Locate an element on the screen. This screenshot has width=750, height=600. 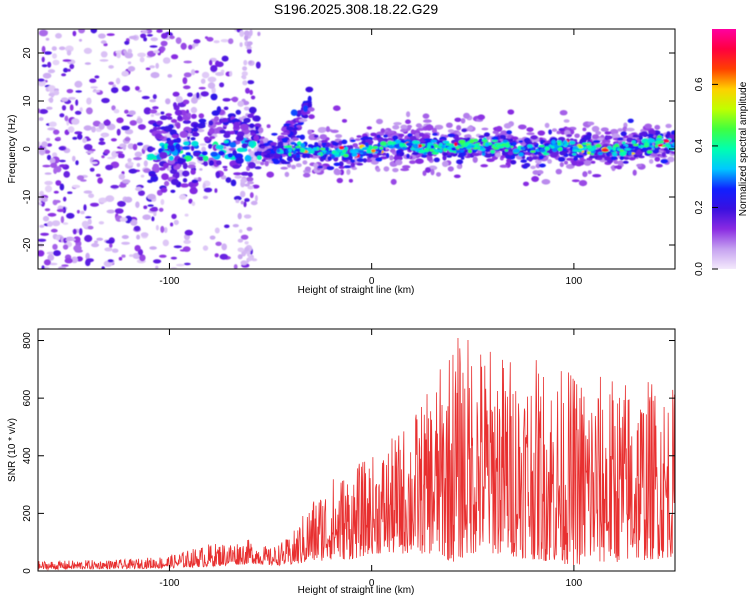
colorbar-tick-label: 0.0 is located at coordinates (699, 269).